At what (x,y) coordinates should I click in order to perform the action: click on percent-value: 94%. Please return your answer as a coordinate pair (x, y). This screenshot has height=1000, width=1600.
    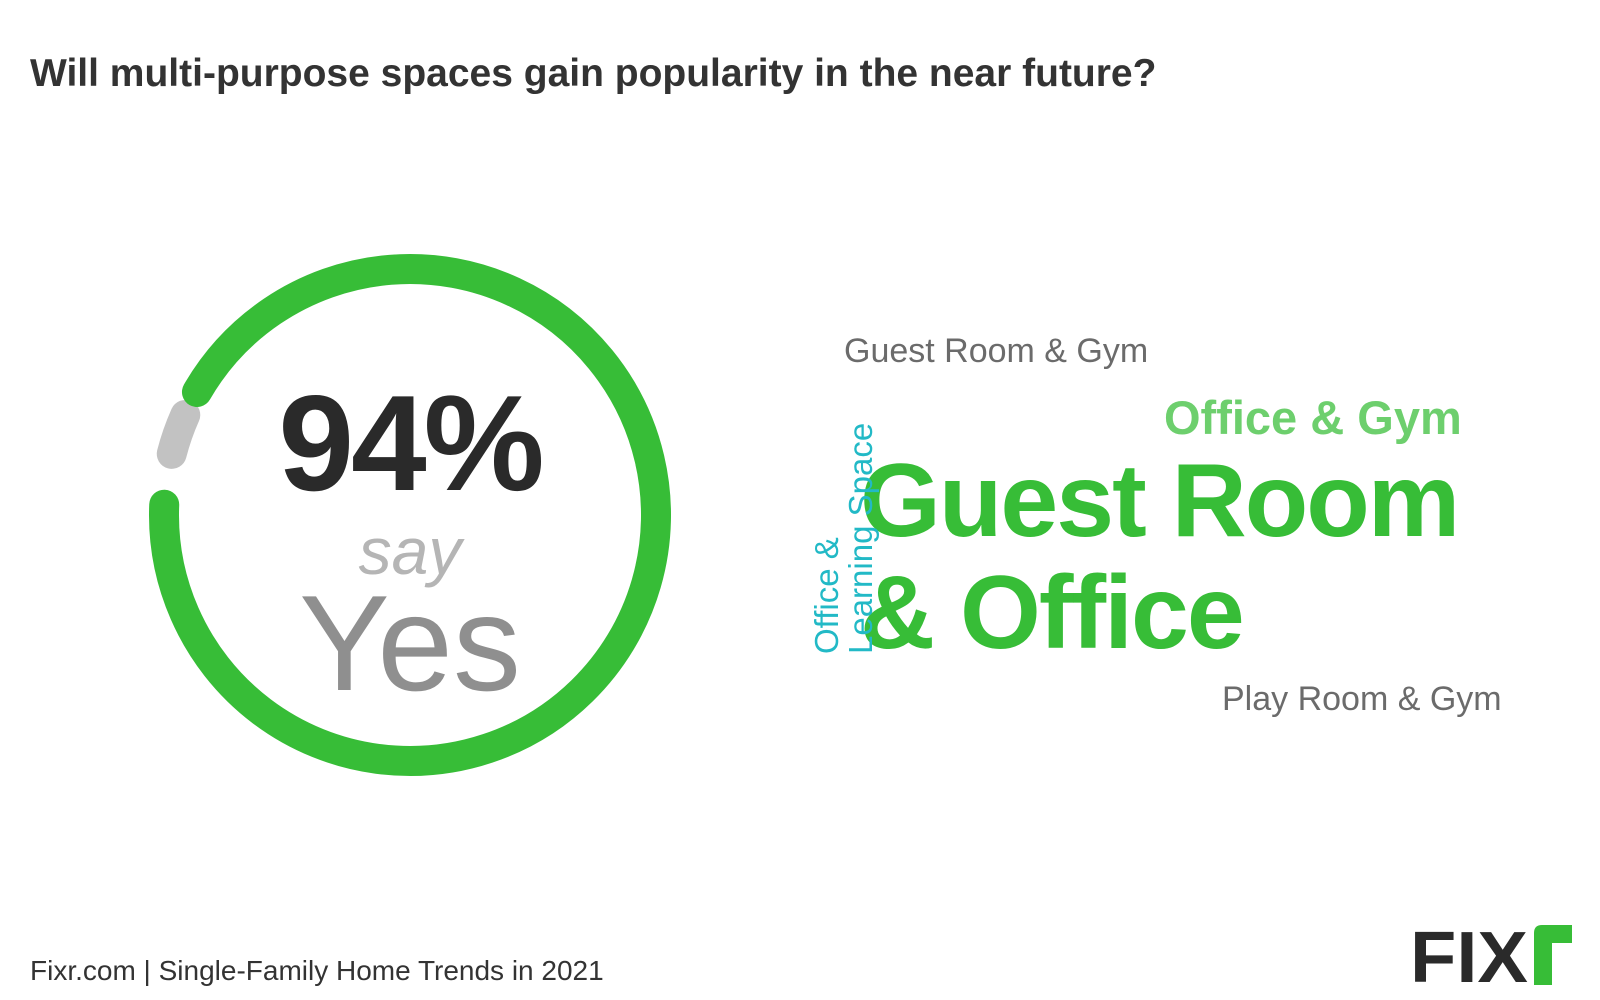
    Looking at the image, I should click on (411, 443).